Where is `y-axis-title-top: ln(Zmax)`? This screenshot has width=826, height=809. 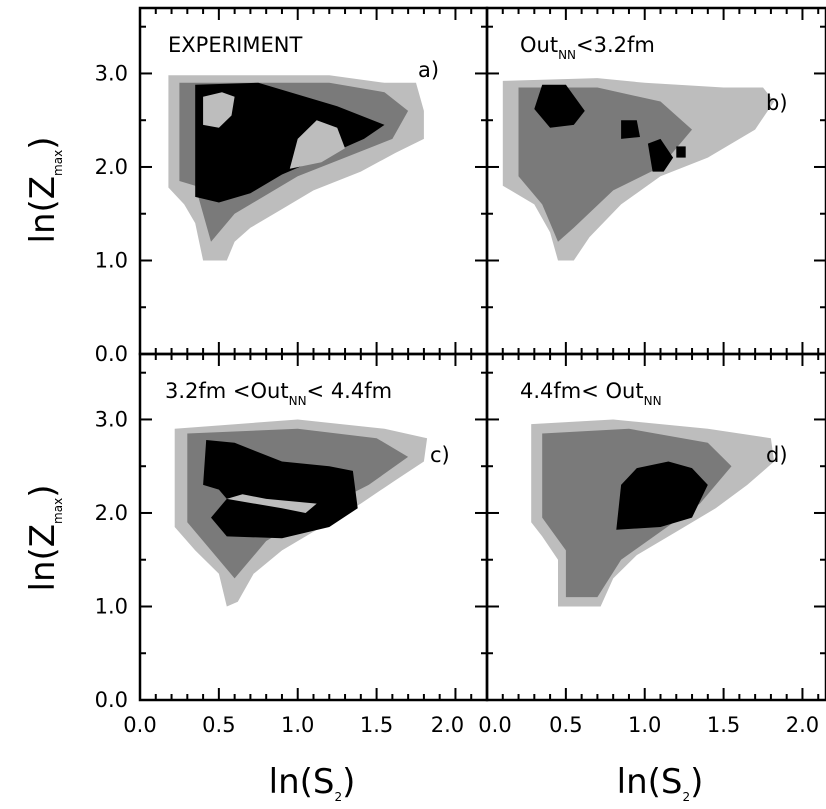
y-axis-title-top: ln(Zmax) is located at coordinates (44, 190).